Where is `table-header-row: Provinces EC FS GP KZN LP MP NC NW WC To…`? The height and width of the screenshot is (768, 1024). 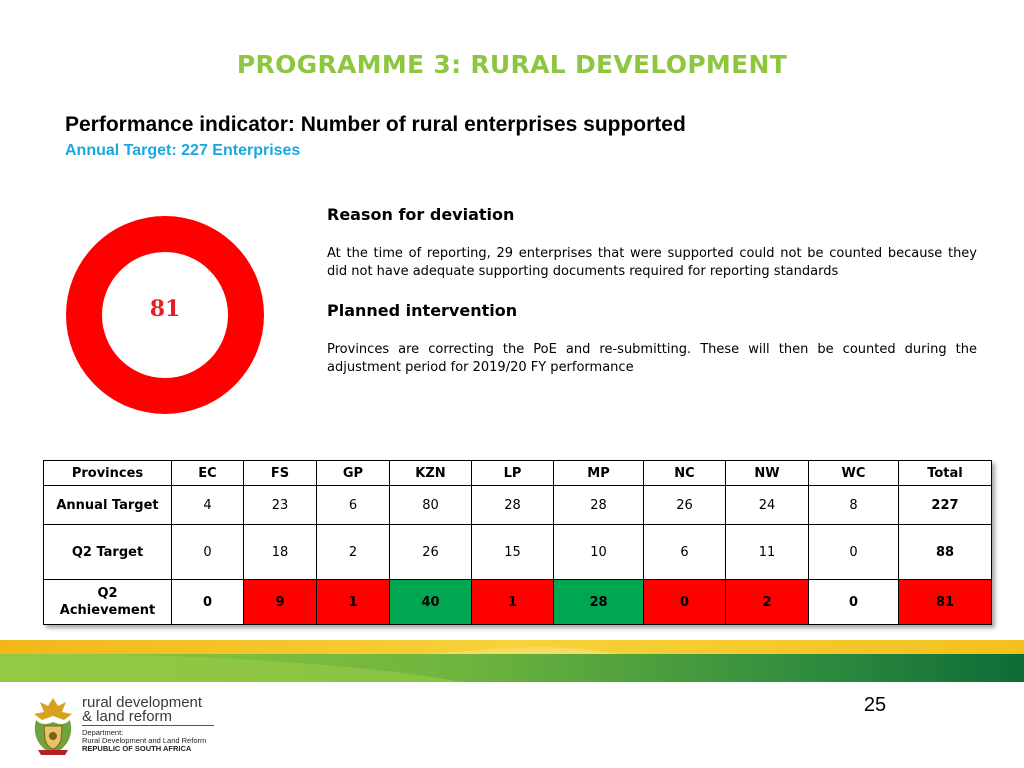 table-header-row: Provinces EC FS GP KZN LP MP NC NW WC To… is located at coordinates (517, 473).